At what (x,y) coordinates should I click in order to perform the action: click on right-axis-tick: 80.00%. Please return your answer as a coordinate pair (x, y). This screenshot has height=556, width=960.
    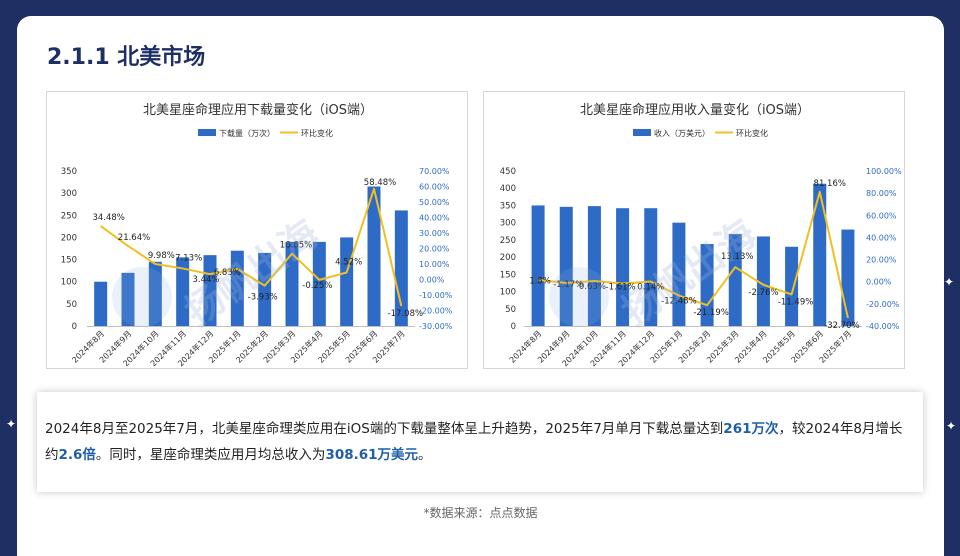
    Looking at the image, I should click on (881, 193).